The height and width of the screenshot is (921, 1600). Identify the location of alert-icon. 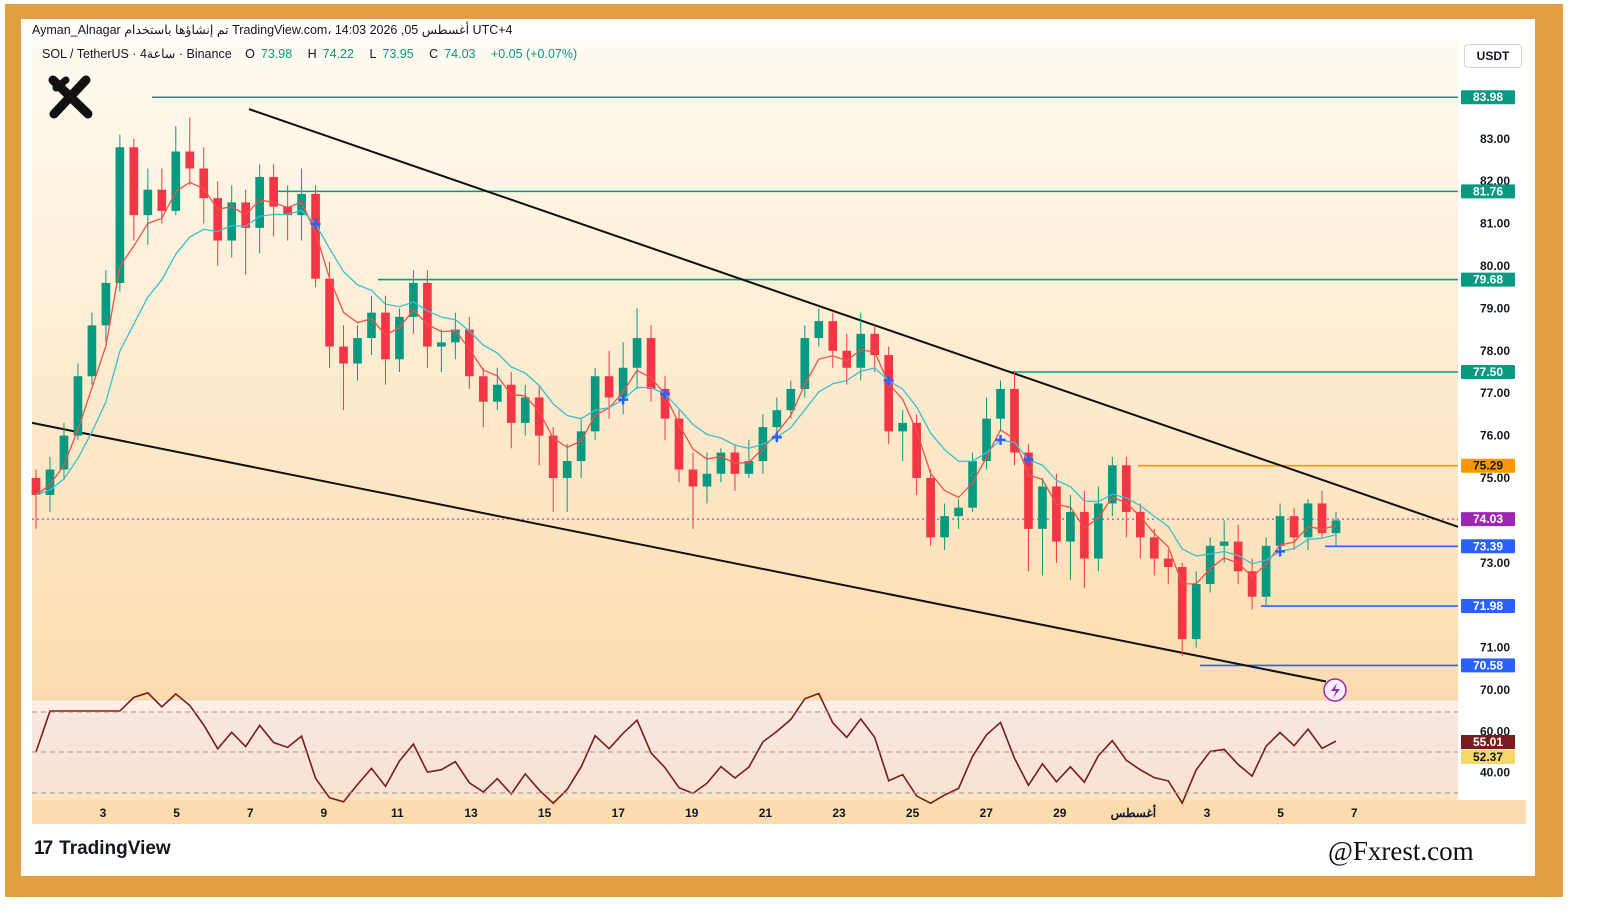
(1335, 690).